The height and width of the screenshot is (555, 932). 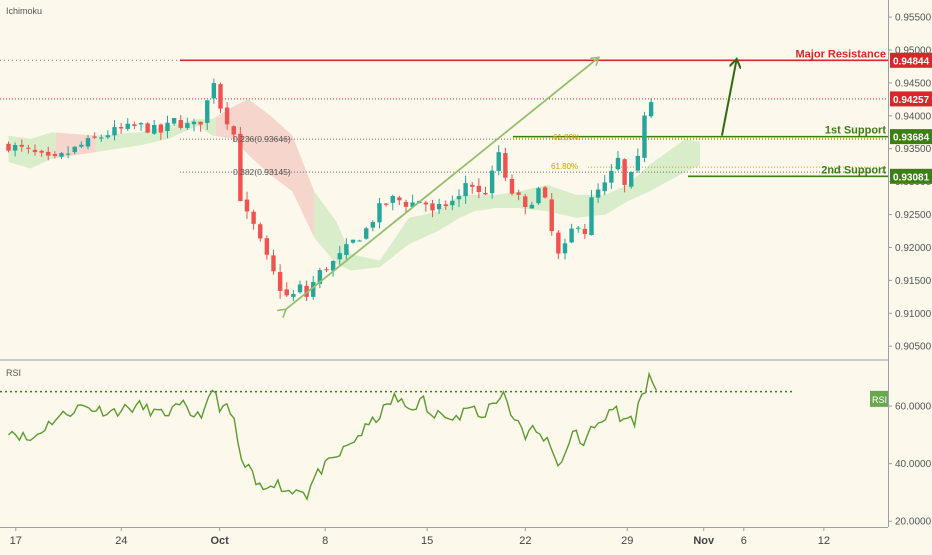 I want to click on y-tick-label: 0.92000, so click(x=913, y=248).